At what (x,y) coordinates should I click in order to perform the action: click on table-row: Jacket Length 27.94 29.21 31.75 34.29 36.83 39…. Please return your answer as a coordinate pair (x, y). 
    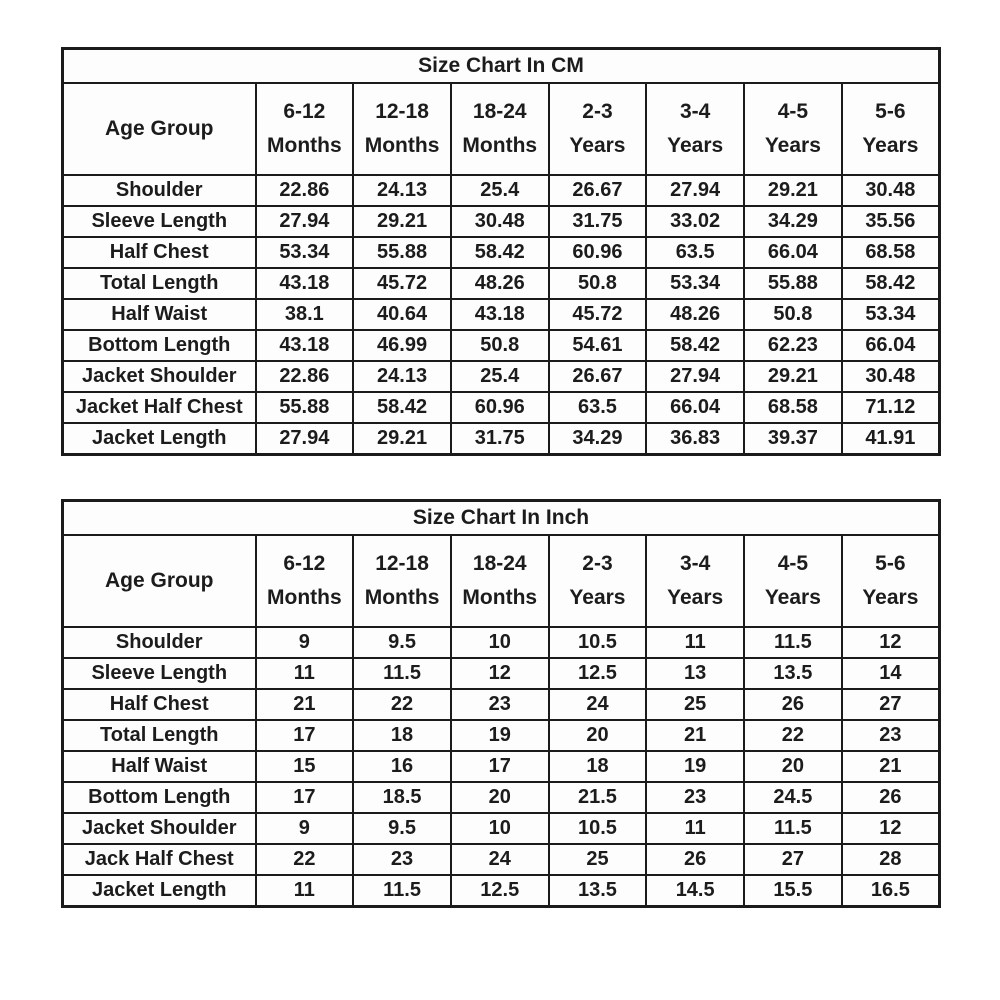
    Looking at the image, I should click on (501, 439).